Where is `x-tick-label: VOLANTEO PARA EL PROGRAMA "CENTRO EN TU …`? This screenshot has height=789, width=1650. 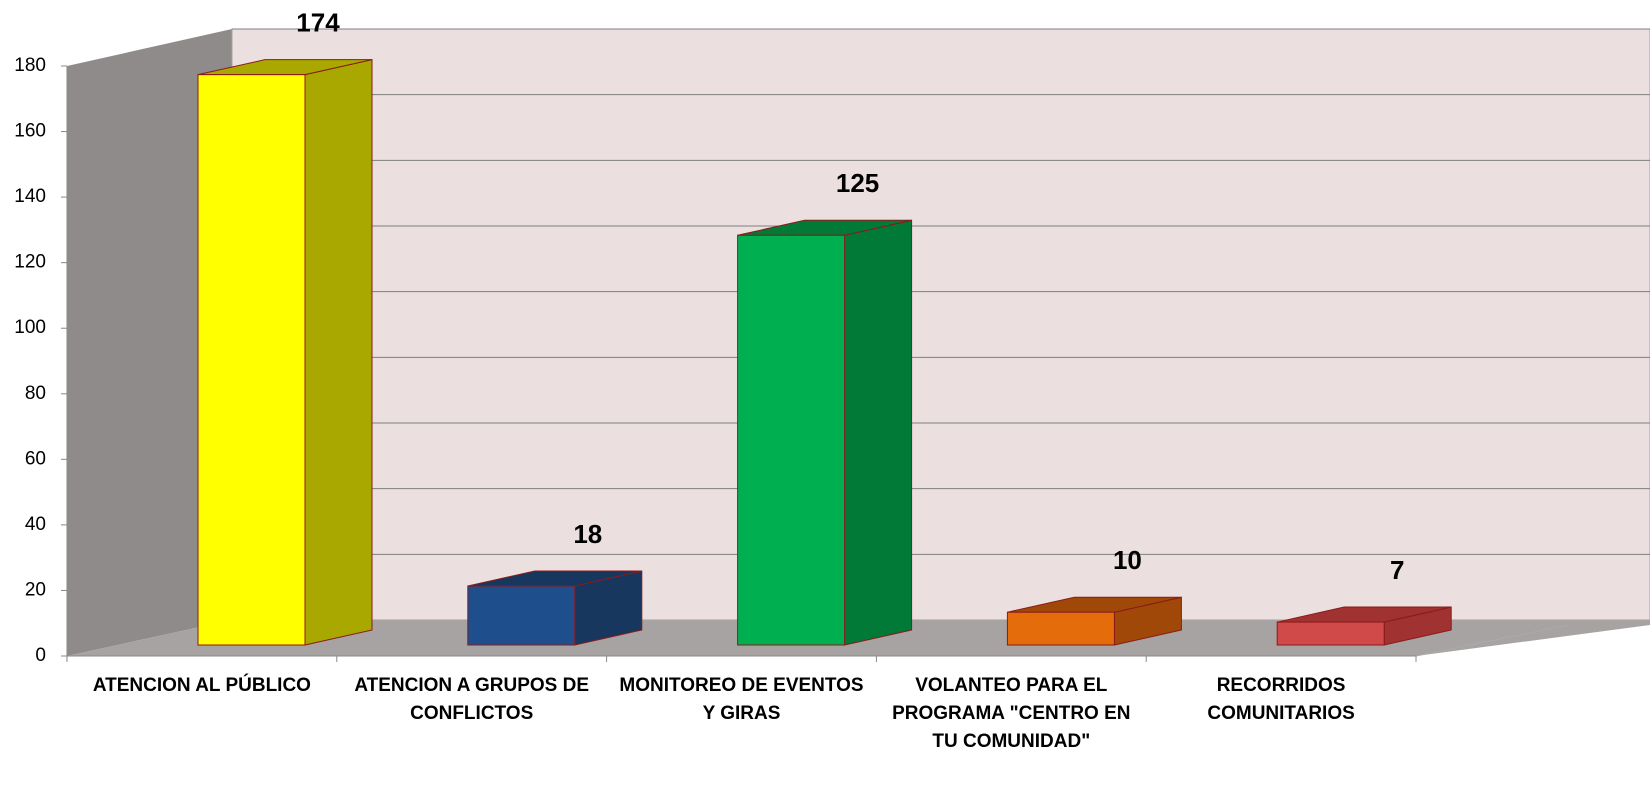
x-tick-label: VOLANTEO PARA EL PROGRAMA "CENTRO EN TU … is located at coordinates (1011, 713).